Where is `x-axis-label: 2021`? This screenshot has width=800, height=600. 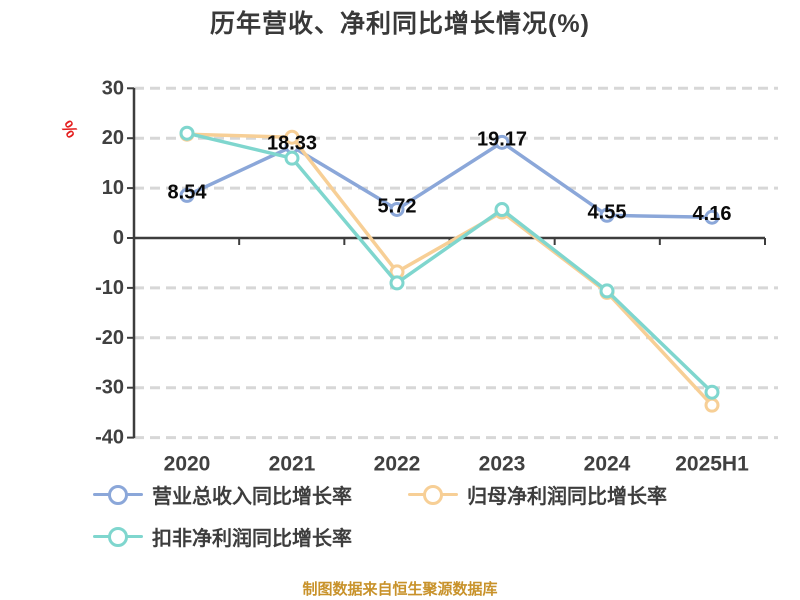 x-axis-label: 2021 is located at coordinates (292, 464).